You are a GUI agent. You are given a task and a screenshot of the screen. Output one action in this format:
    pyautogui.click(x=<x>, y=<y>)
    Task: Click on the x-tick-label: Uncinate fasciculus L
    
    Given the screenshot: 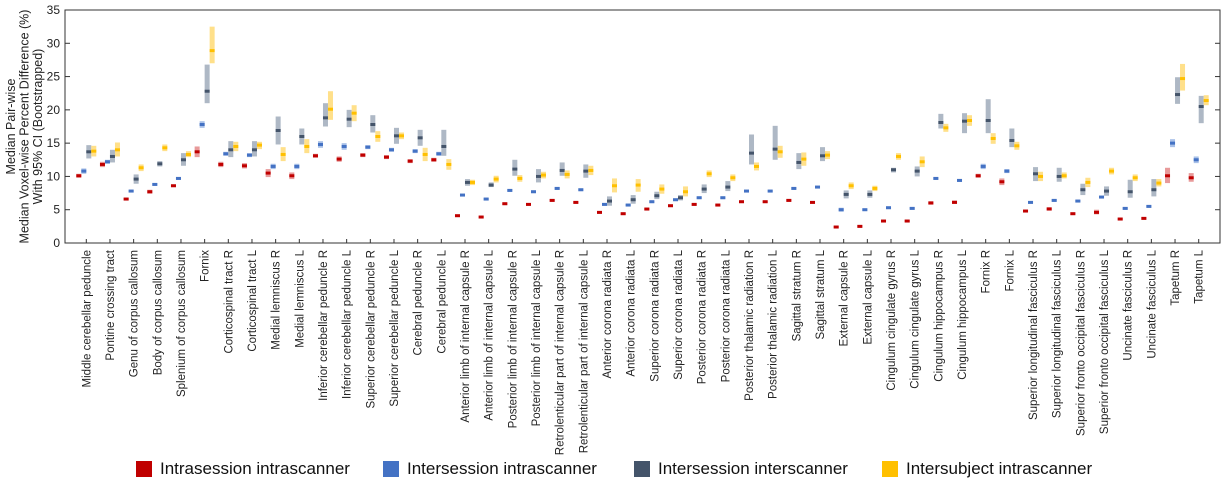 What is the action you would take?
    pyautogui.click(x=1152, y=303)
    